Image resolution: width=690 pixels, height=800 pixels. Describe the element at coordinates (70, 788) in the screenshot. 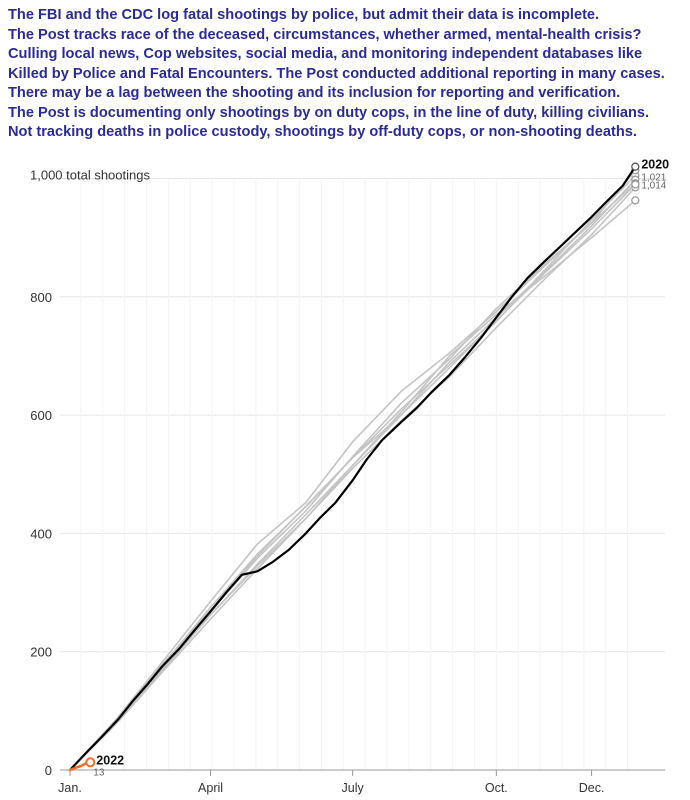

I see `x-tick-label: Jan.` at that location.